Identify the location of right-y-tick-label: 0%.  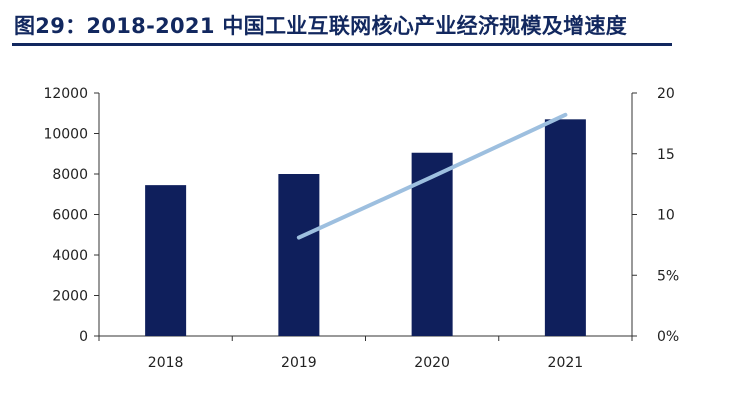
(668, 337).